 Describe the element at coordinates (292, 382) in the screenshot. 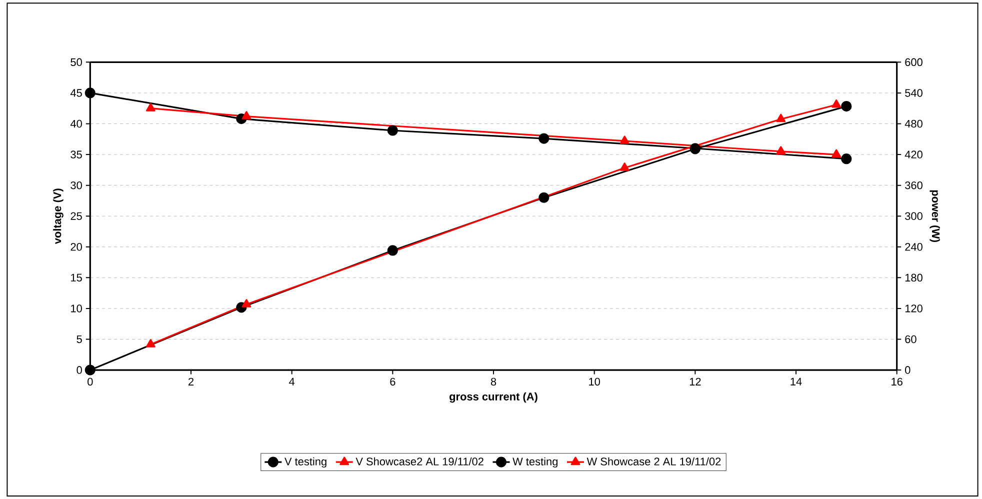

I see `x-tick-label: 4` at that location.